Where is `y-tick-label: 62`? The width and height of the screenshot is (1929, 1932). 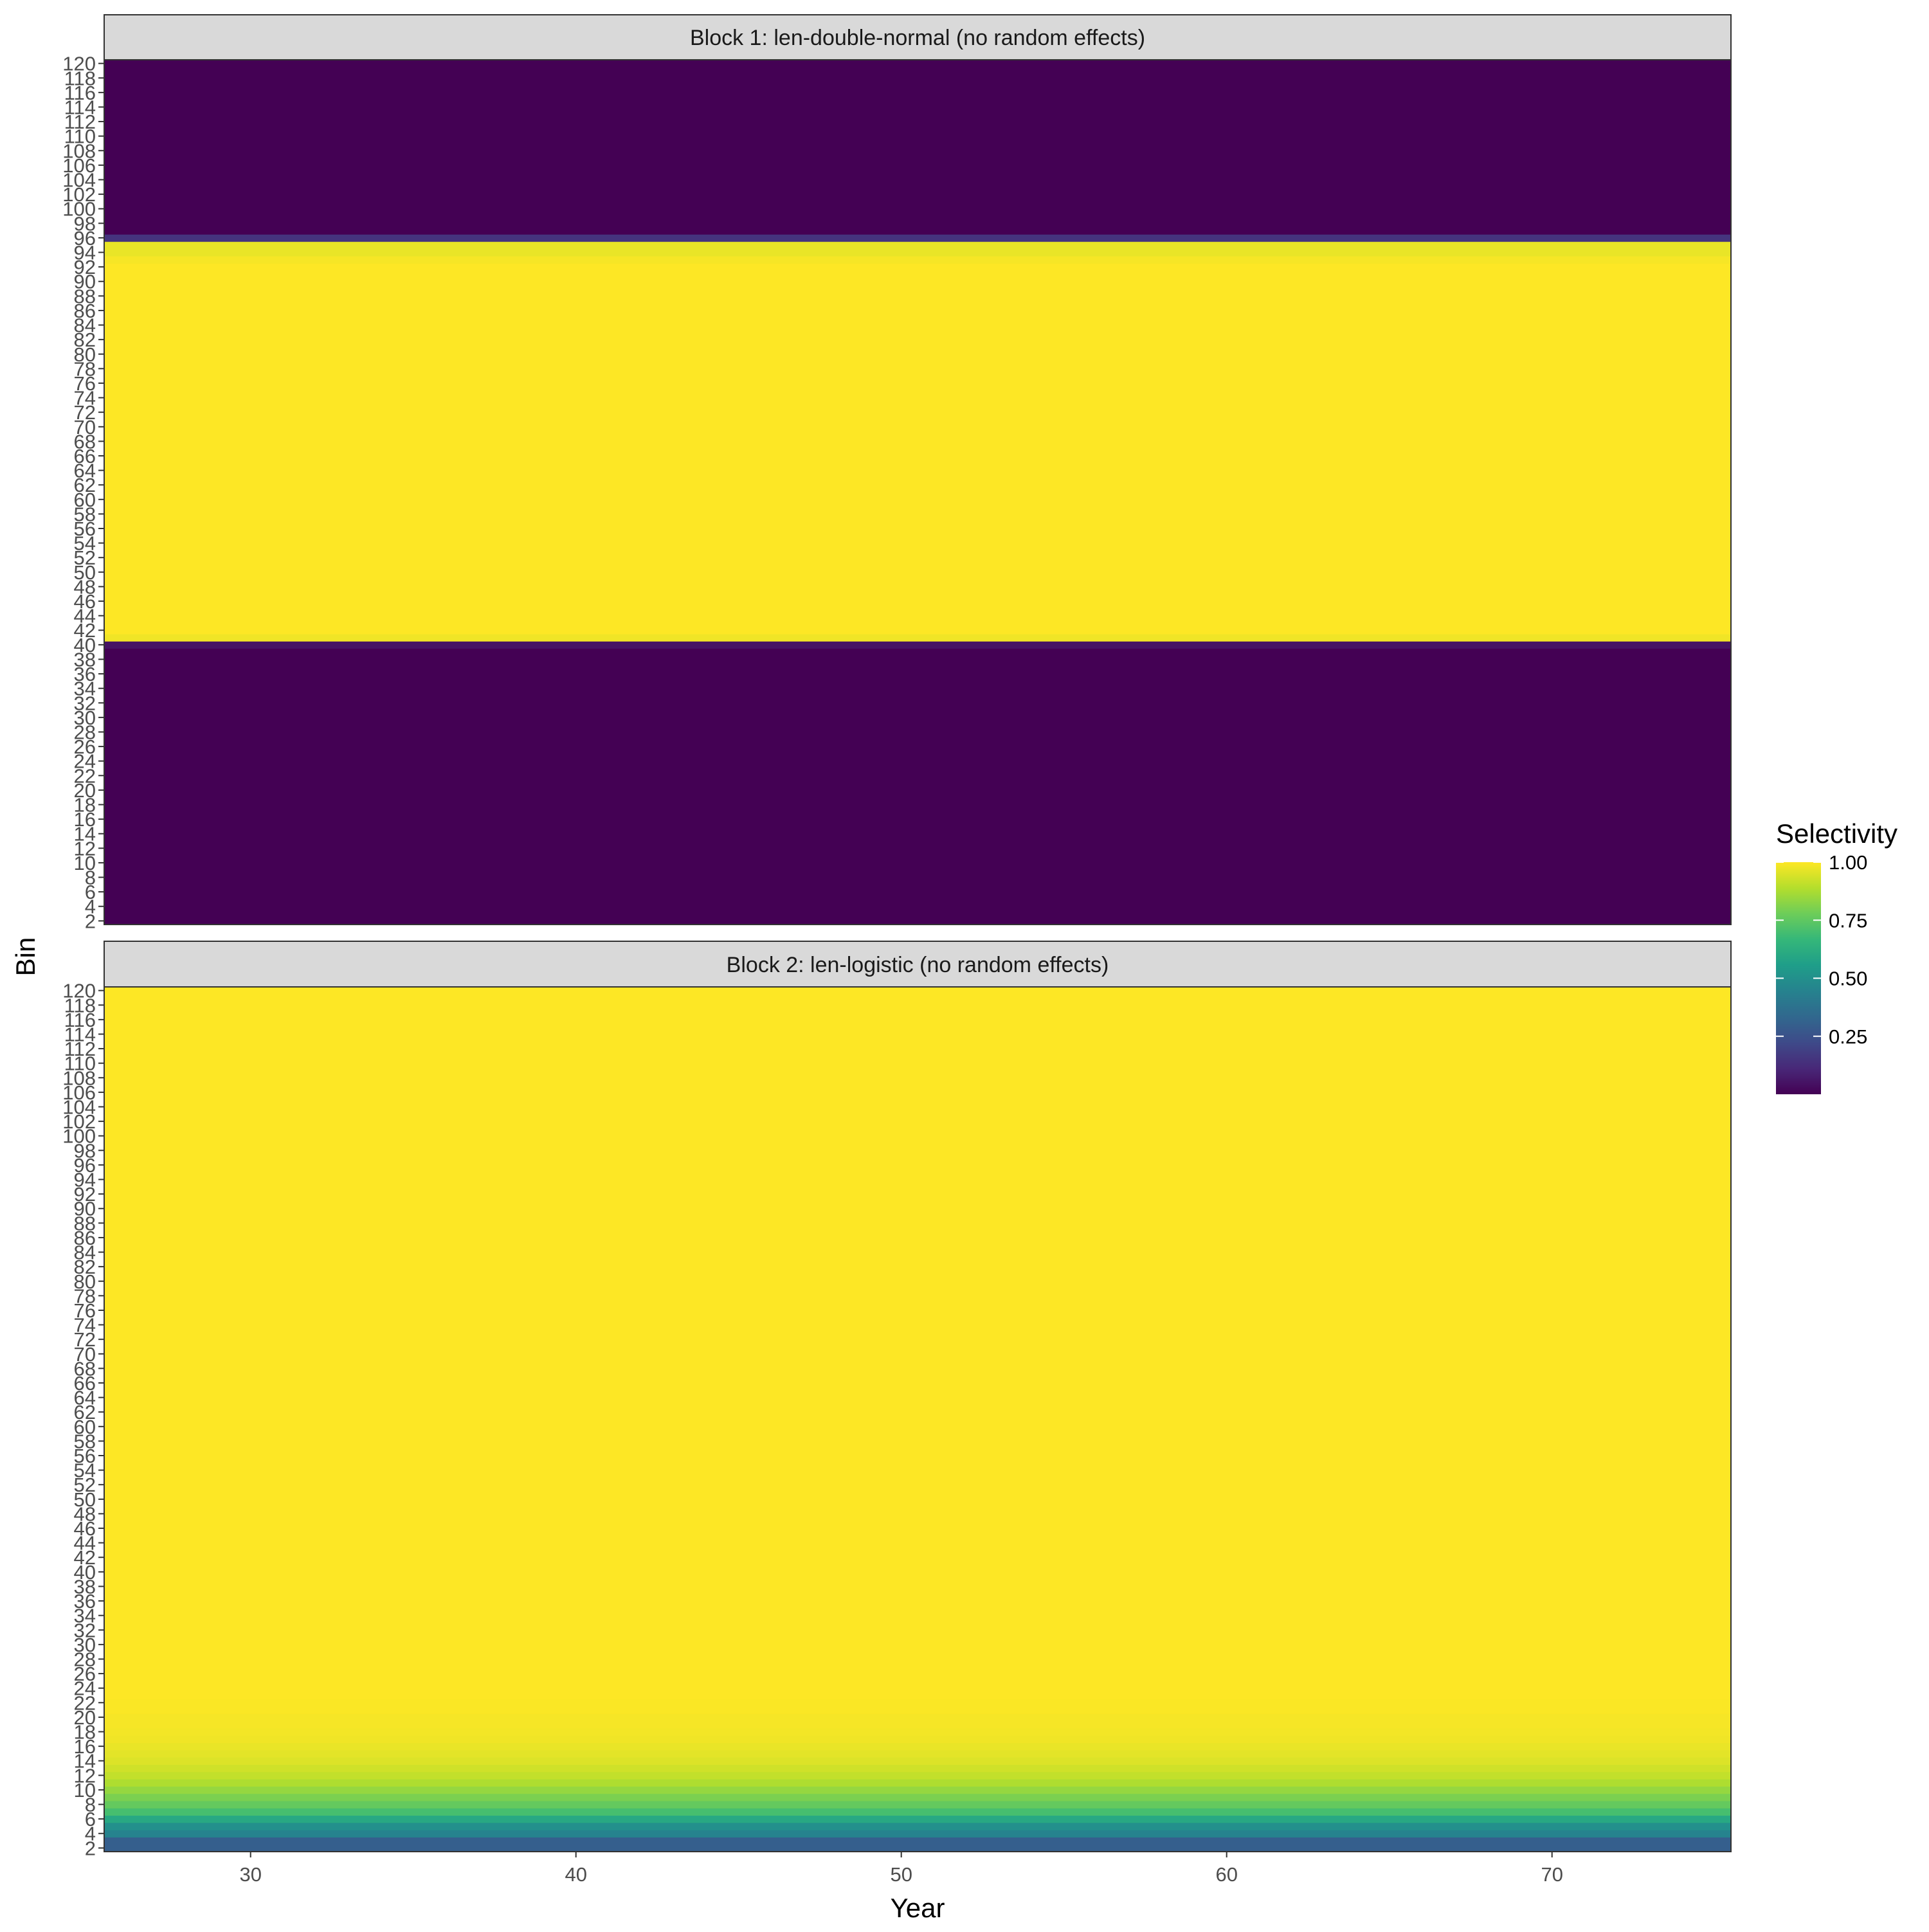
y-tick-label: 62 is located at coordinates (85, 1412).